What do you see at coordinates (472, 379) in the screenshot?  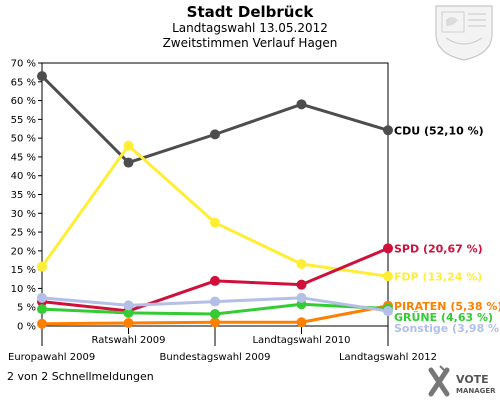 I see `brand-vote: VOTE` at bounding box center [472, 379].